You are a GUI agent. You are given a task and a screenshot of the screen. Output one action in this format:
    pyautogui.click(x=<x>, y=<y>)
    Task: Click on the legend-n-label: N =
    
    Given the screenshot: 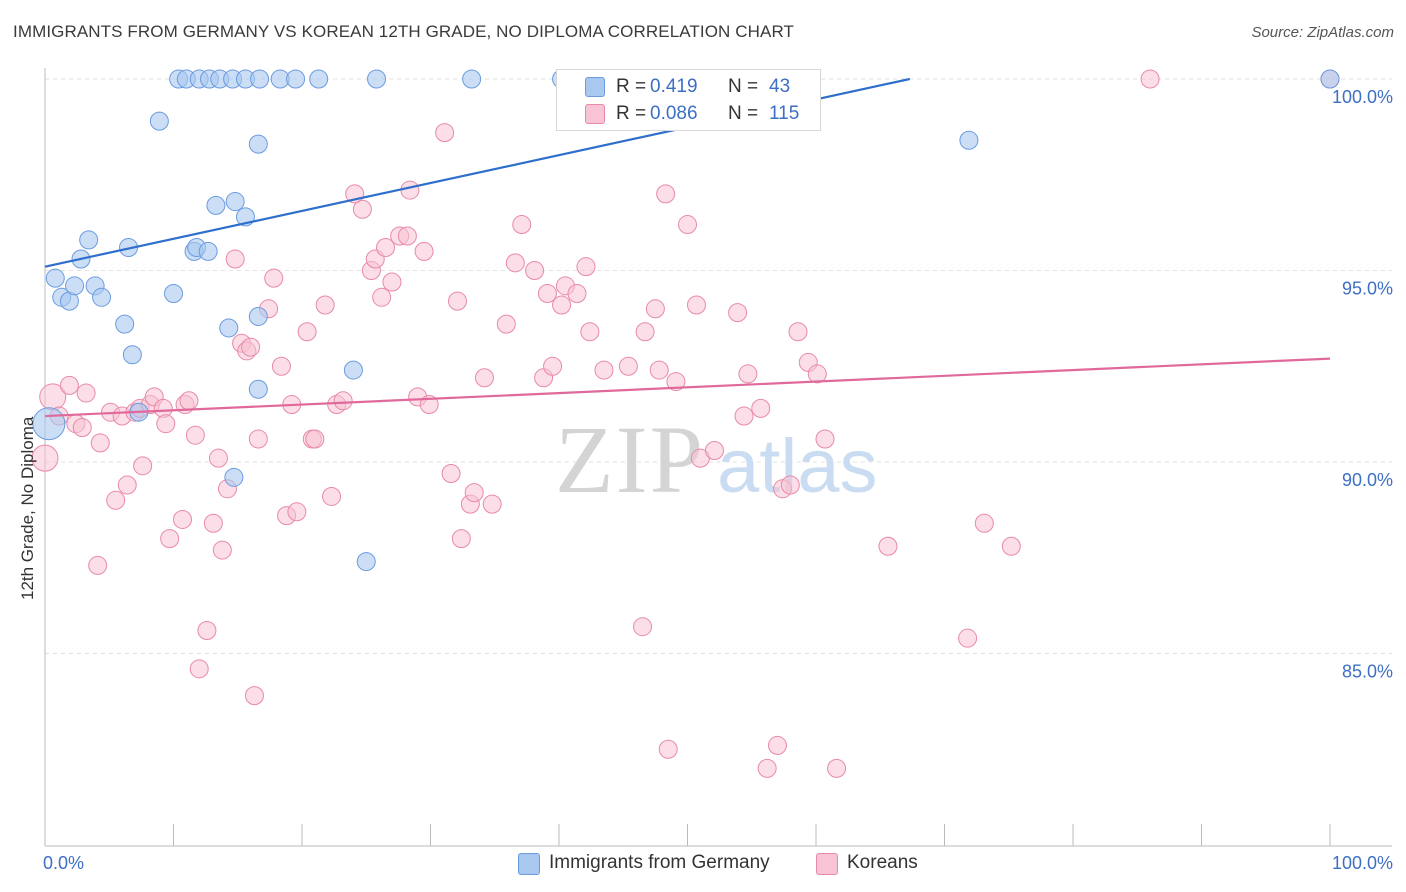 What is the action you would take?
    pyautogui.click(x=743, y=86)
    